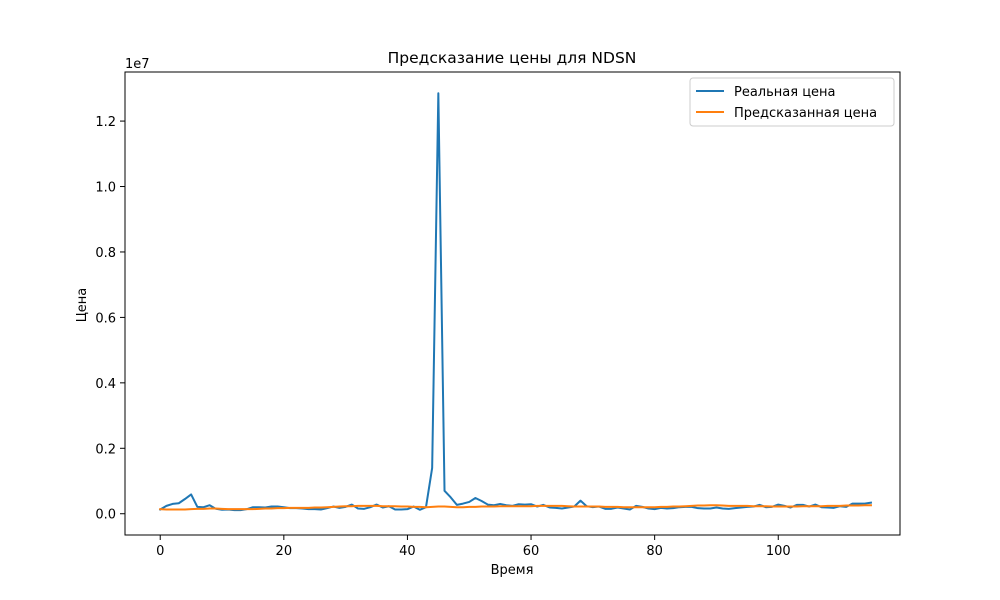  What do you see at coordinates (105, 449) in the screenshot?
I see `y-tick-label: 0.2` at bounding box center [105, 449].